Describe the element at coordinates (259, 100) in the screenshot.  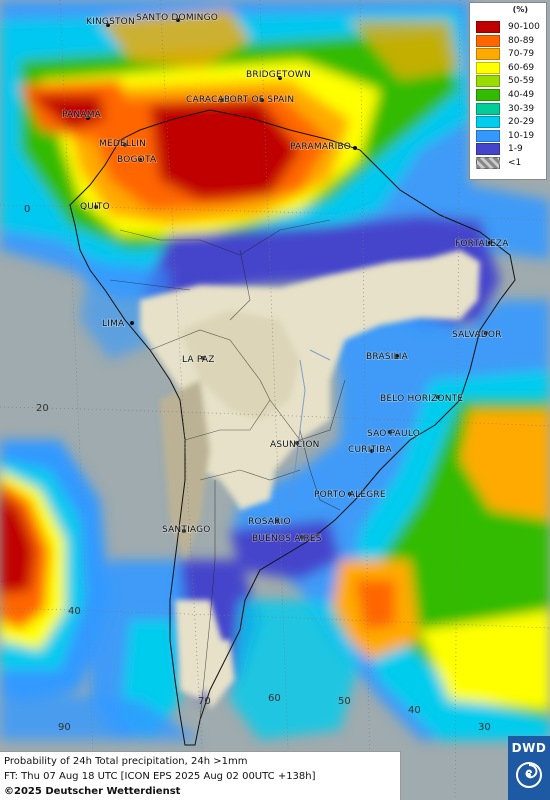
I see `city-port-of-spain: PORT OF SPAIN` at that location.